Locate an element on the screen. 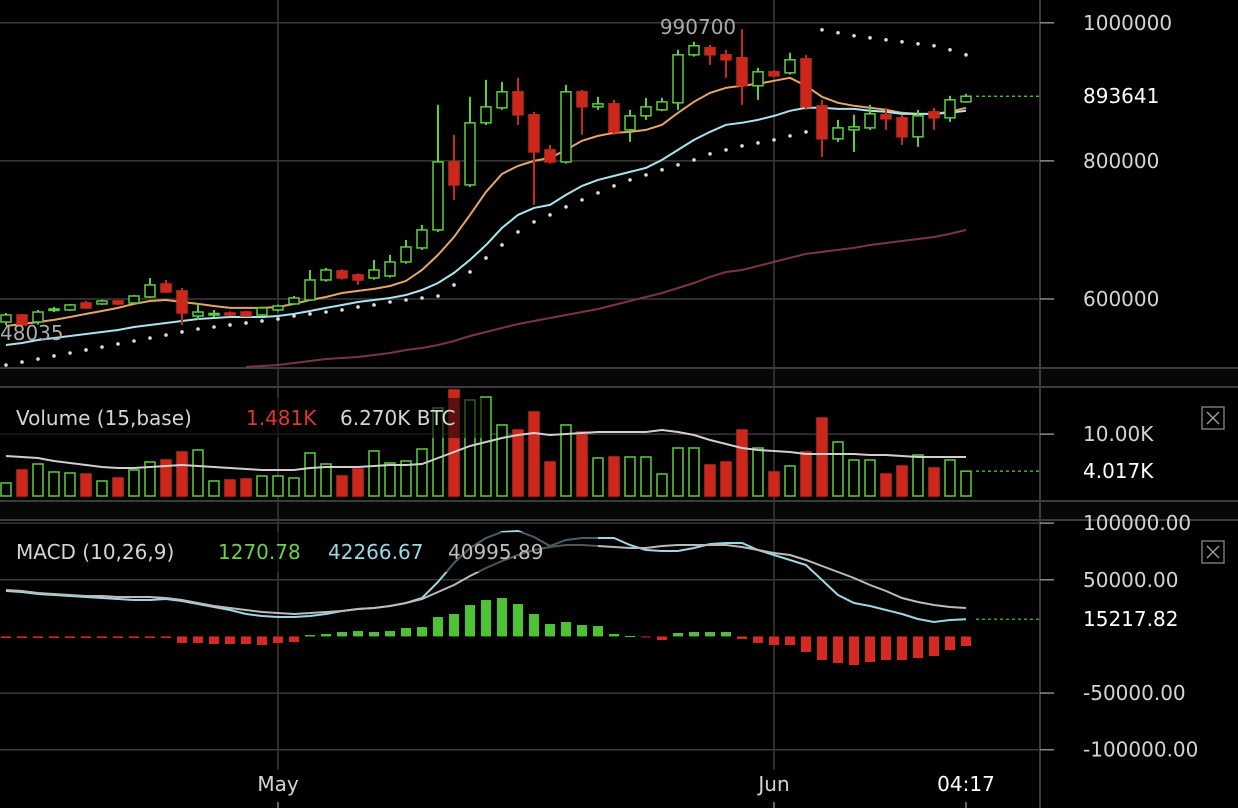 This screenshot has width=1238, height=808. legend-value: 6.270K BTC is located at coordinates (397, 418).